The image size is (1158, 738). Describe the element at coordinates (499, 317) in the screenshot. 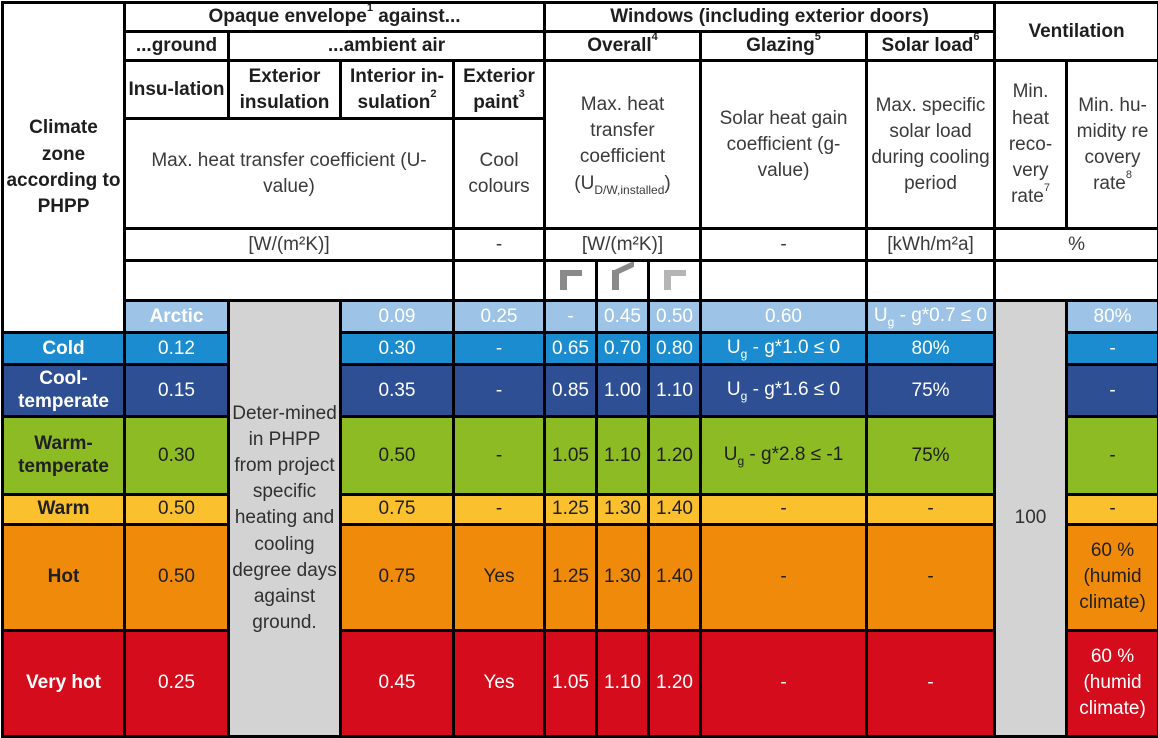

I see `interior-insulation-value: 0.25` at that location.